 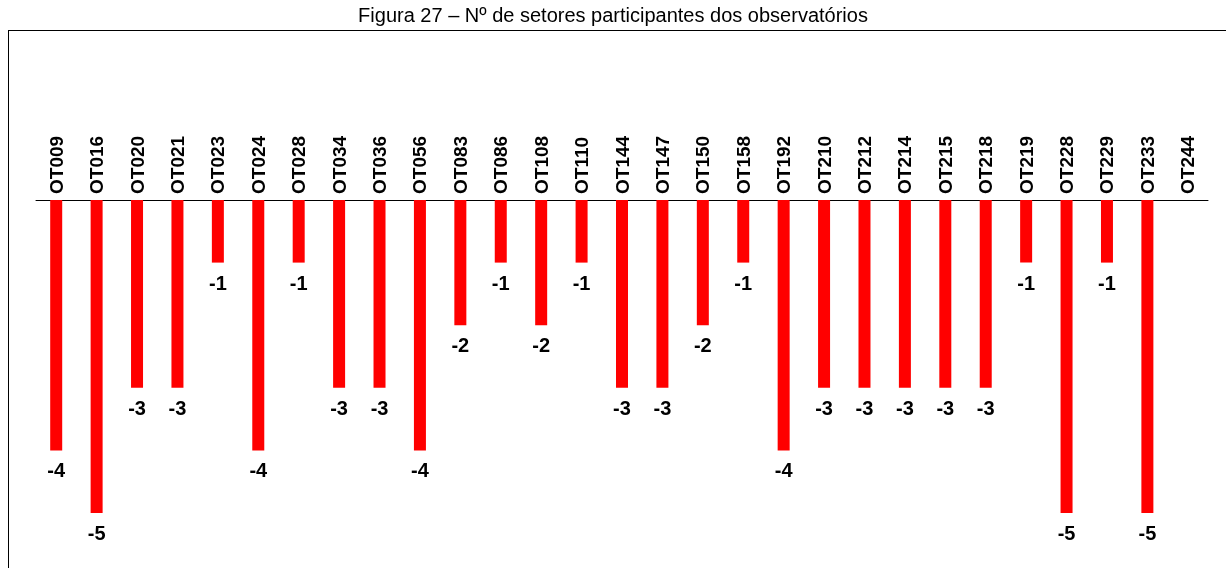 I want to click on x-tick-label: OT219, so click(x=1026, y=164).